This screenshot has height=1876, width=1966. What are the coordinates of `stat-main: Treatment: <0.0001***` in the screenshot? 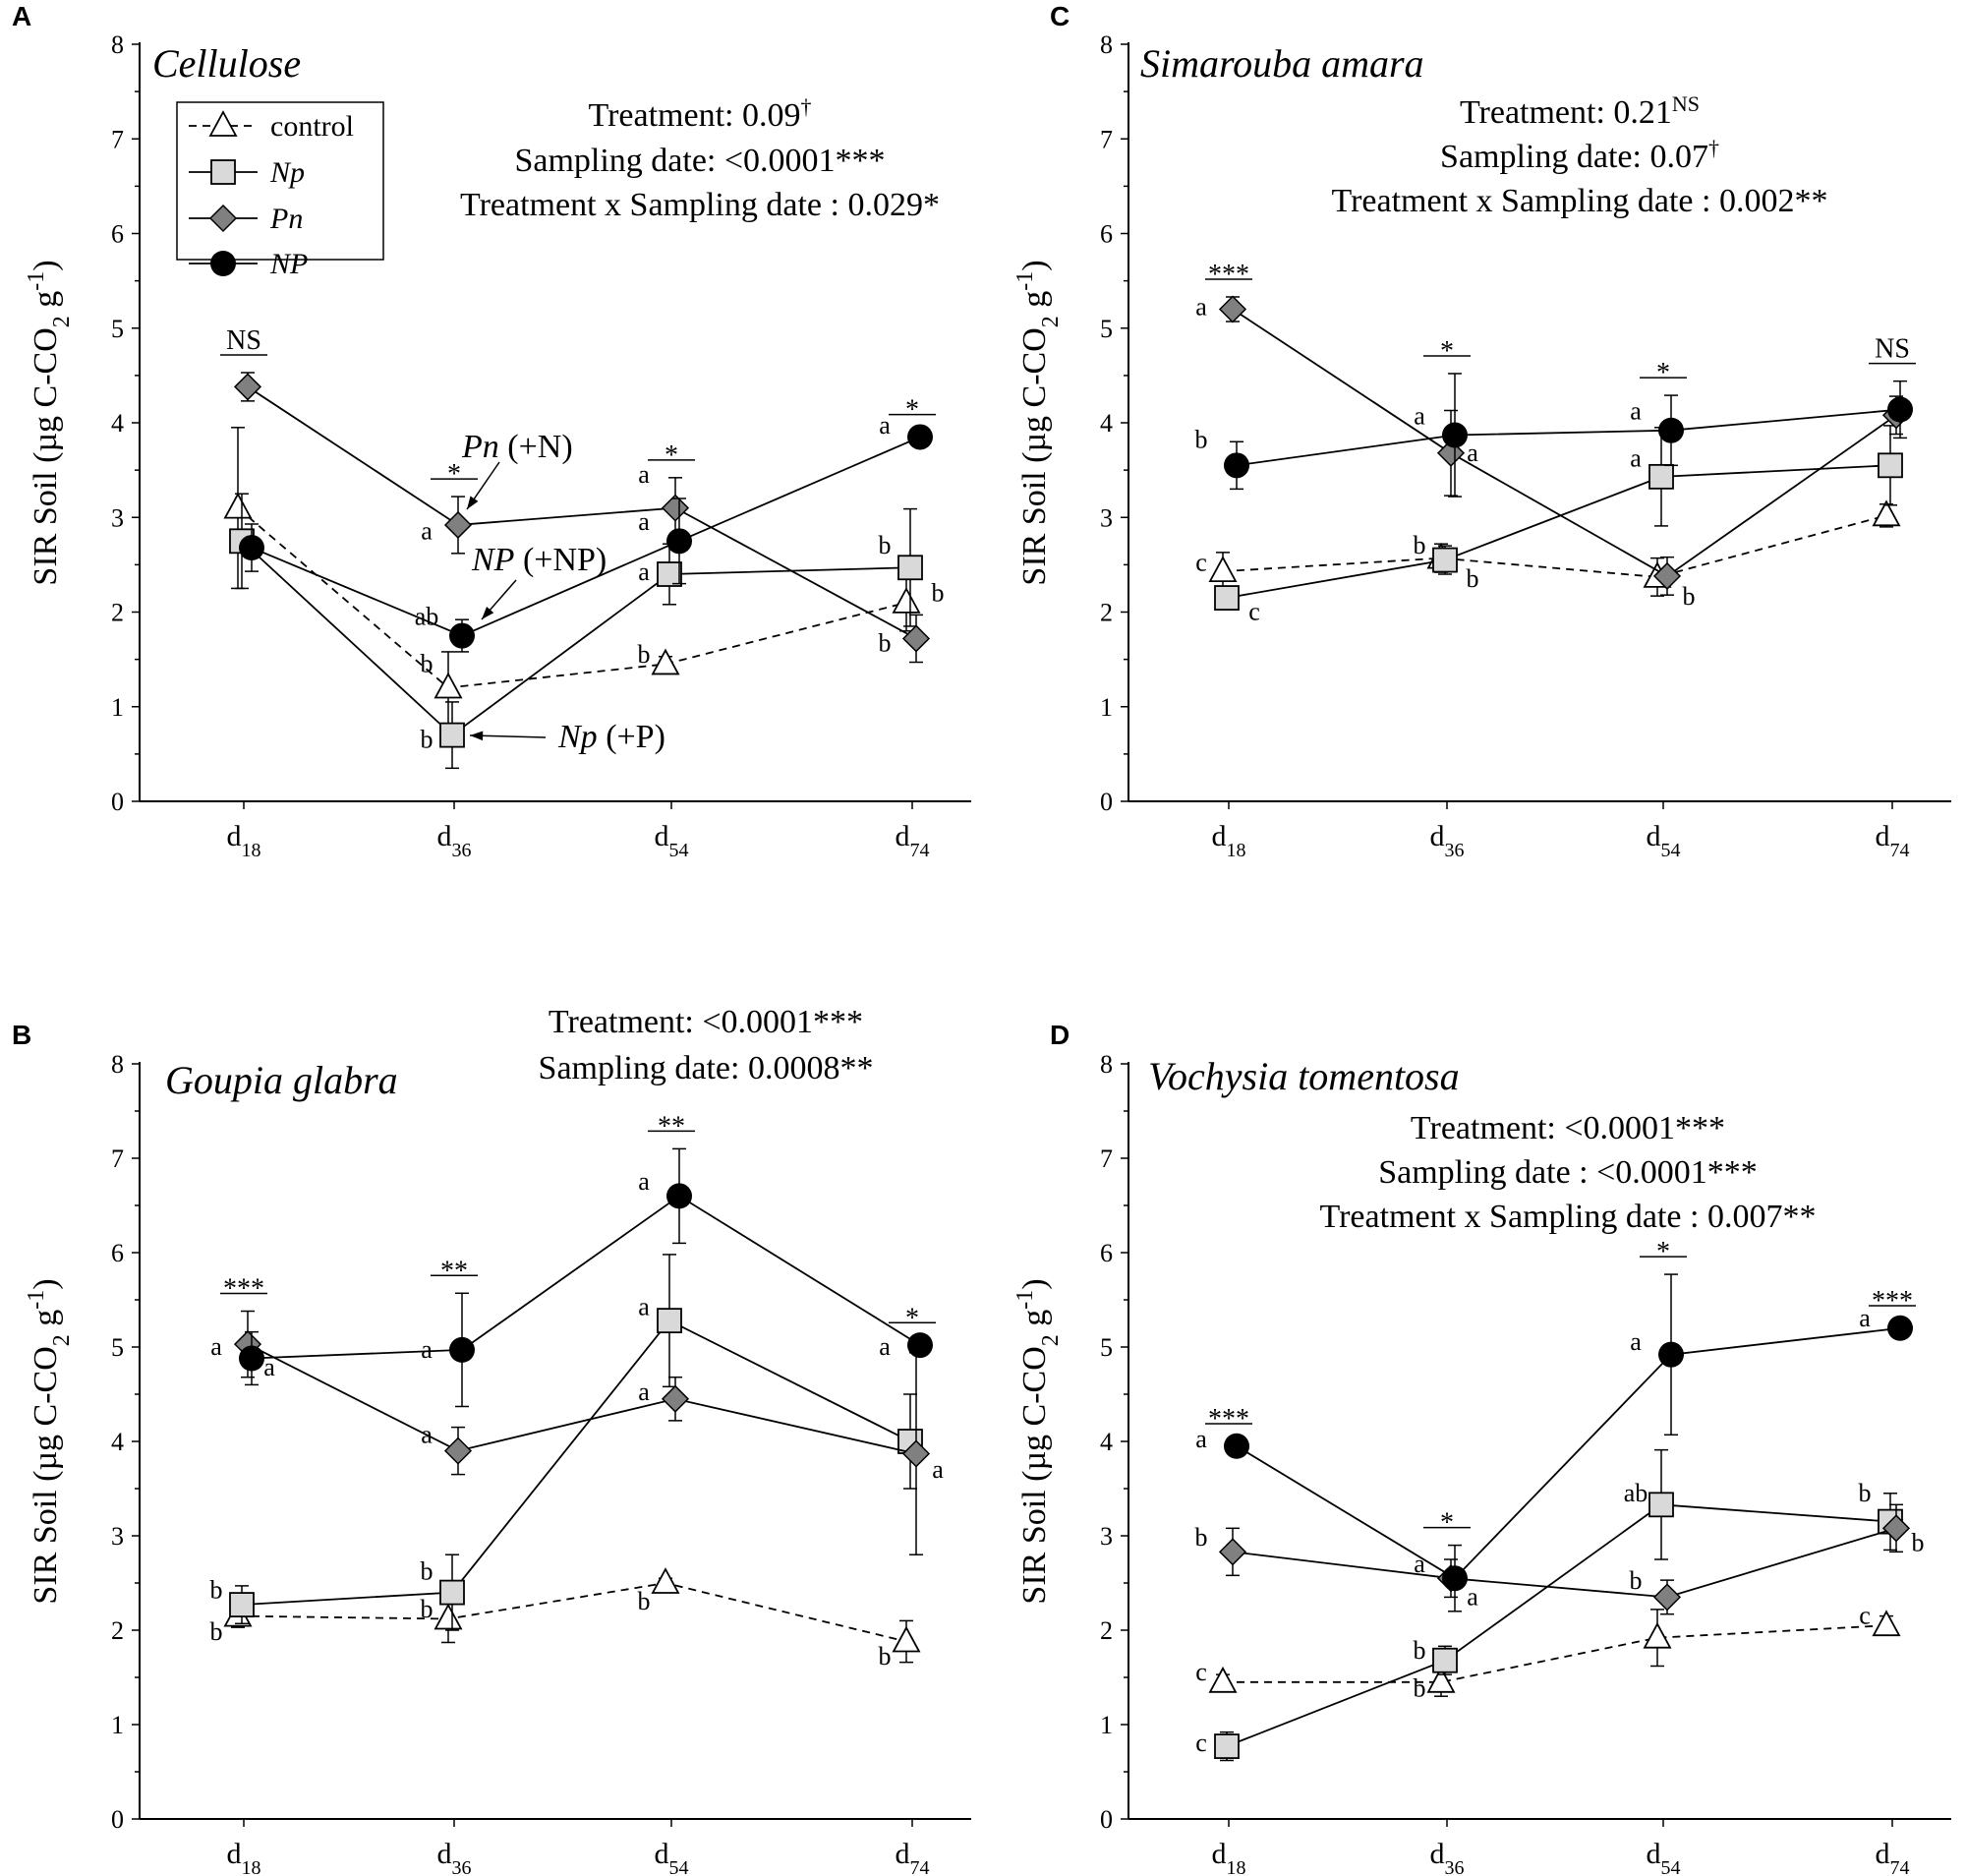 It's located at (1568, 1128).